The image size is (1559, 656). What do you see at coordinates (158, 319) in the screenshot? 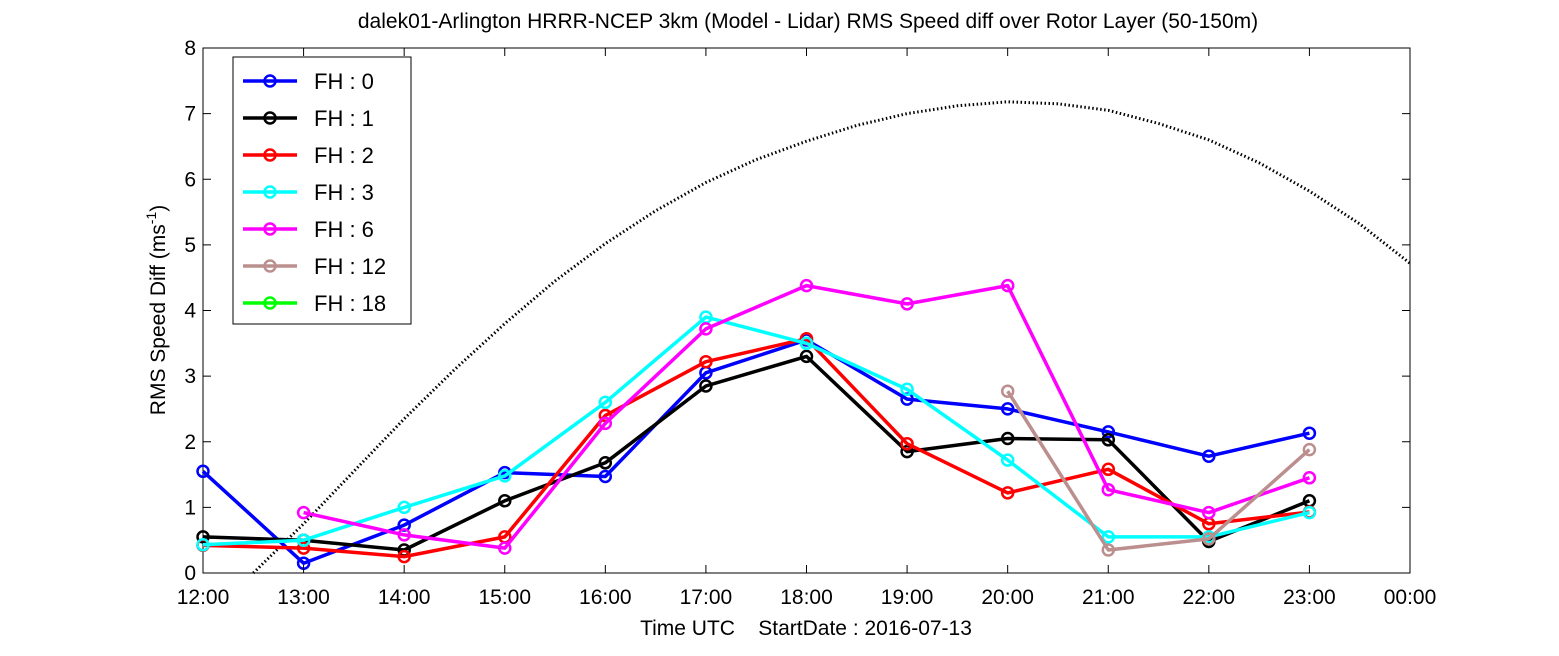
I see `y-axis-label-main: RMS Speed Diff (ms` at bounding box center [158, 319].